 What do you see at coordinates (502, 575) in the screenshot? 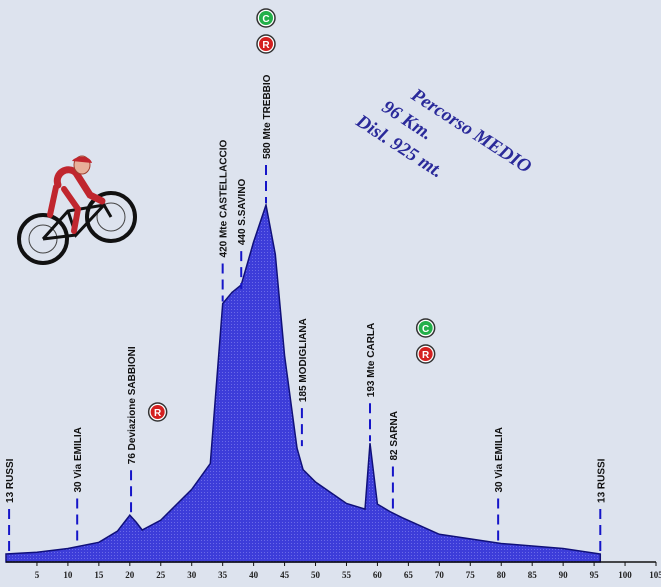
I see `x-tick-label-80: 80` at bounding box center [502, 575].